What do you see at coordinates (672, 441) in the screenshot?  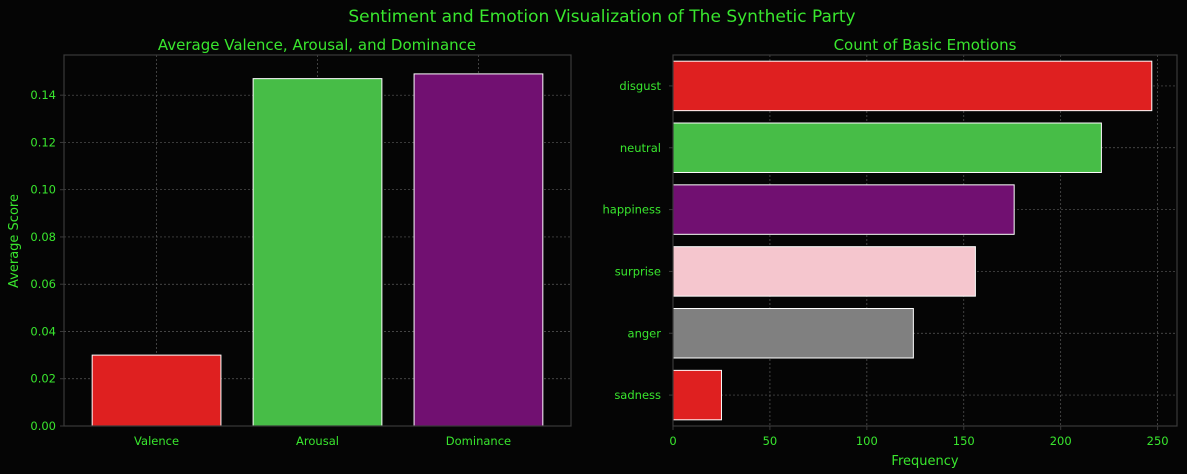 I see `right-x-tick-label: 0` at bounding box center [672, 441].